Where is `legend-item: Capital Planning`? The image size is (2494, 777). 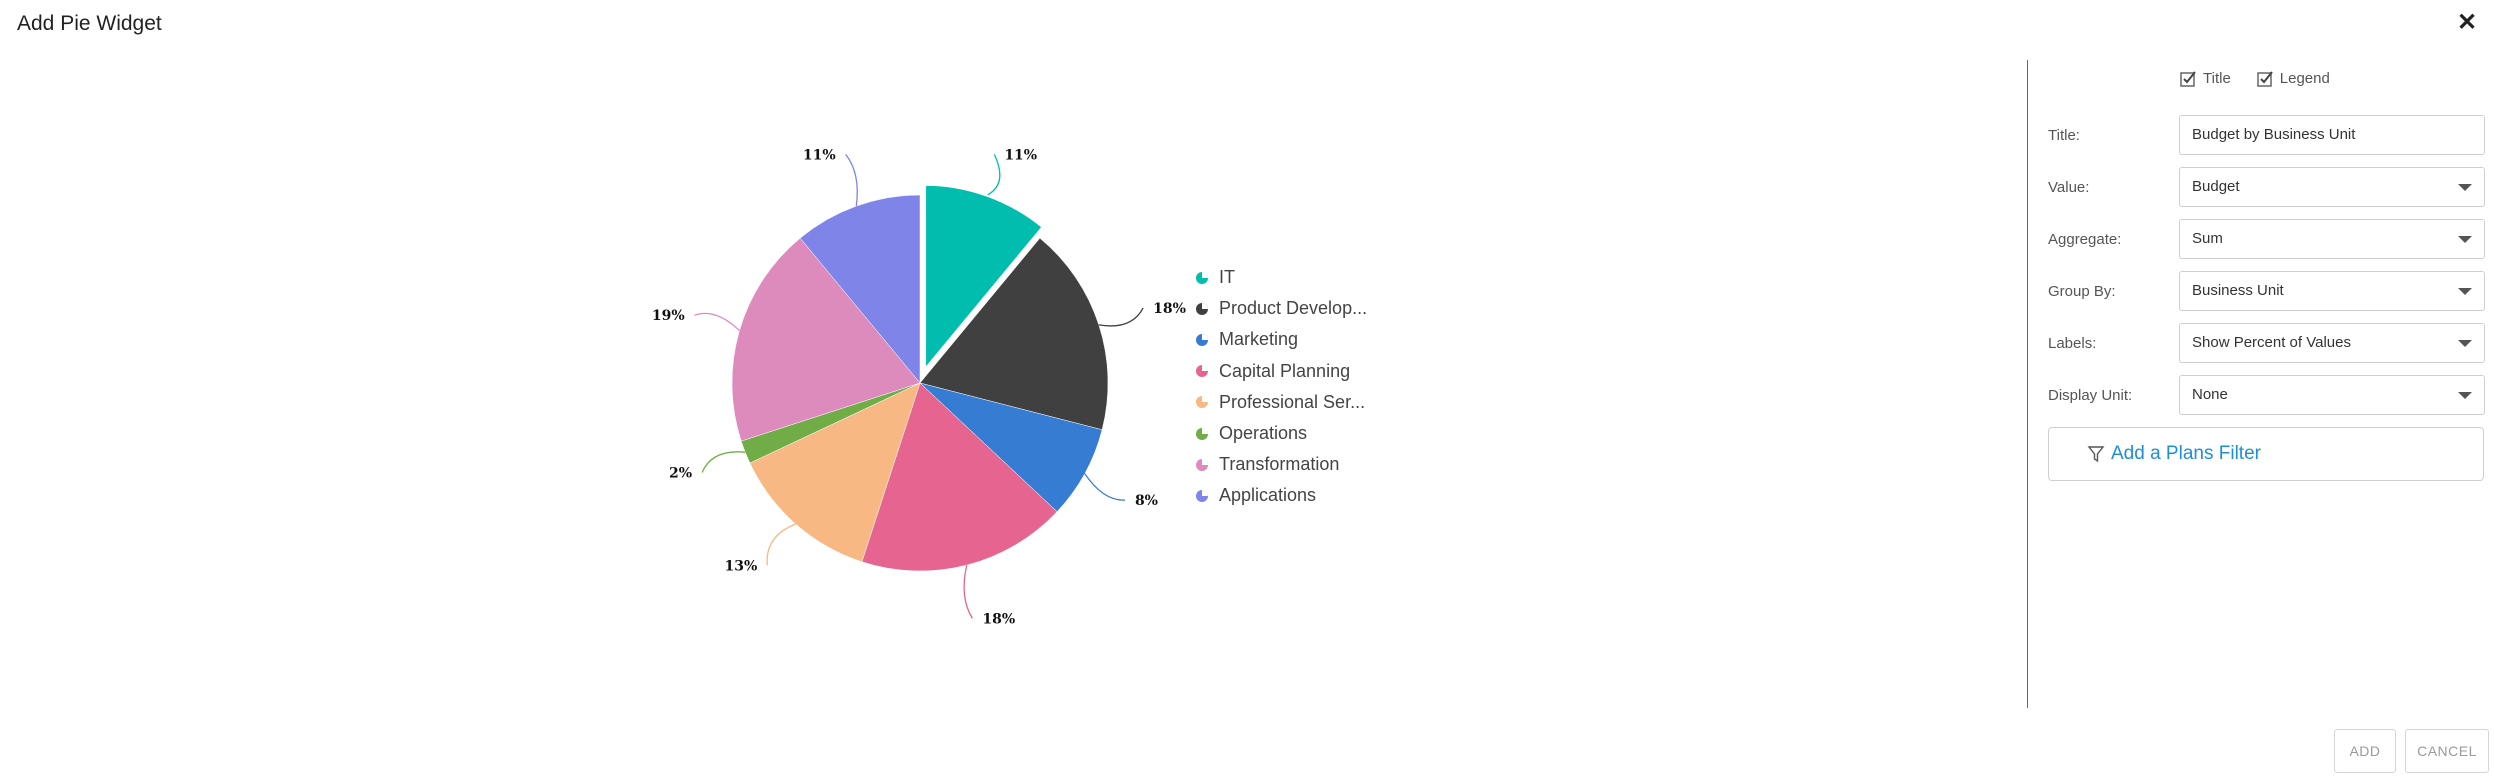
legend-item: Capital Planning is located at coordinates (1281, 371).